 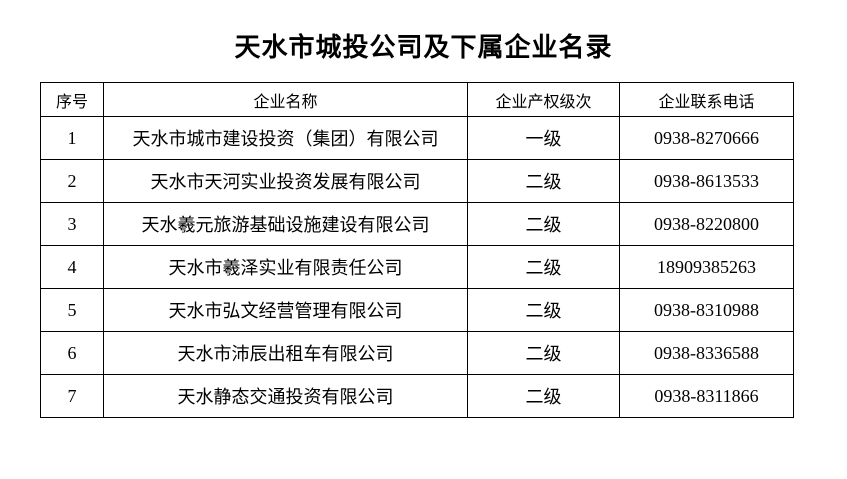 I want to click on cell-serial: 2, so click(x=72, y=181).